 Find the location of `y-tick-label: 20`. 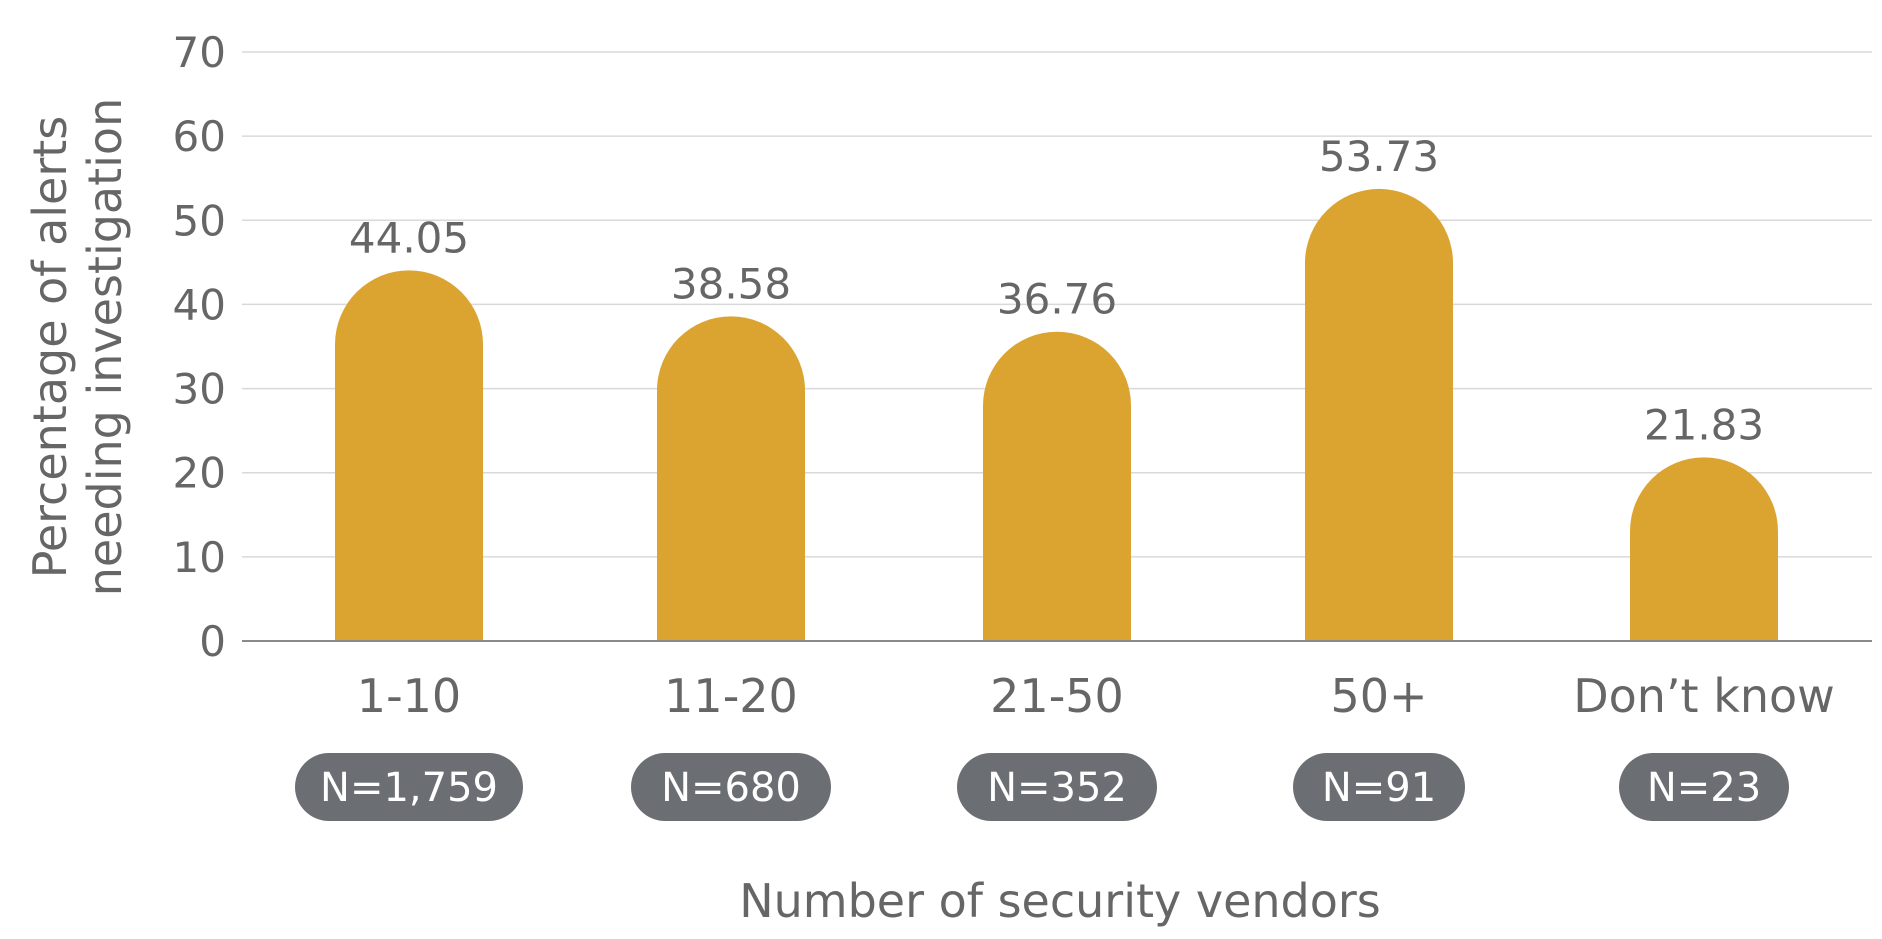

y-tick-label: 20 is located at coordinates (199, 473).